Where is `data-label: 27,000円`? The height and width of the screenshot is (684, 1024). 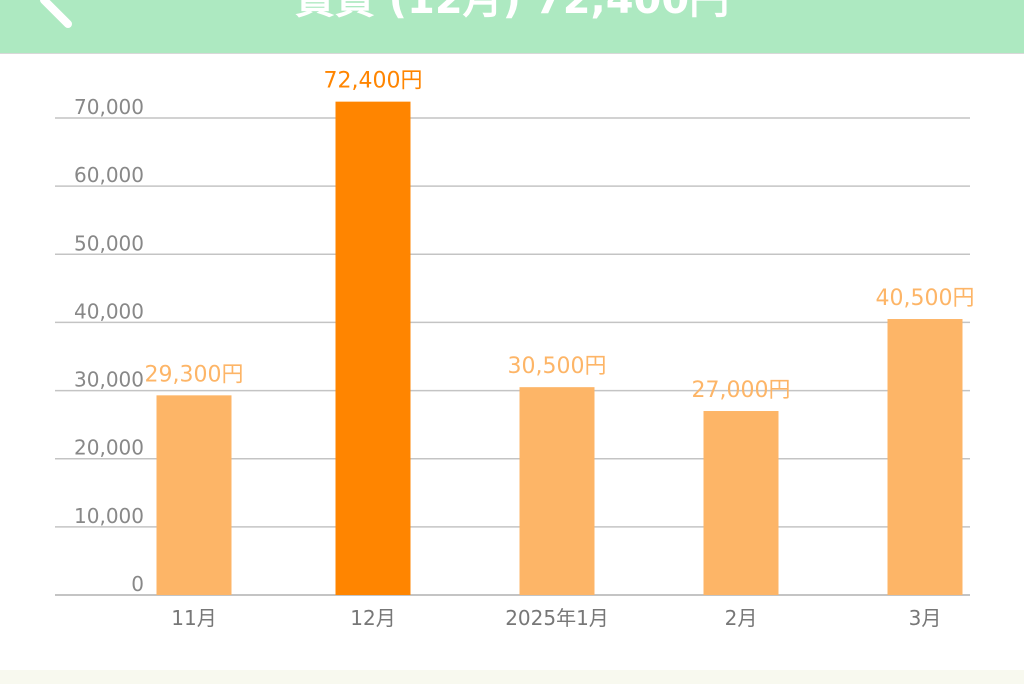 data-label: 27,000円 is located at coordinates (741, 390).